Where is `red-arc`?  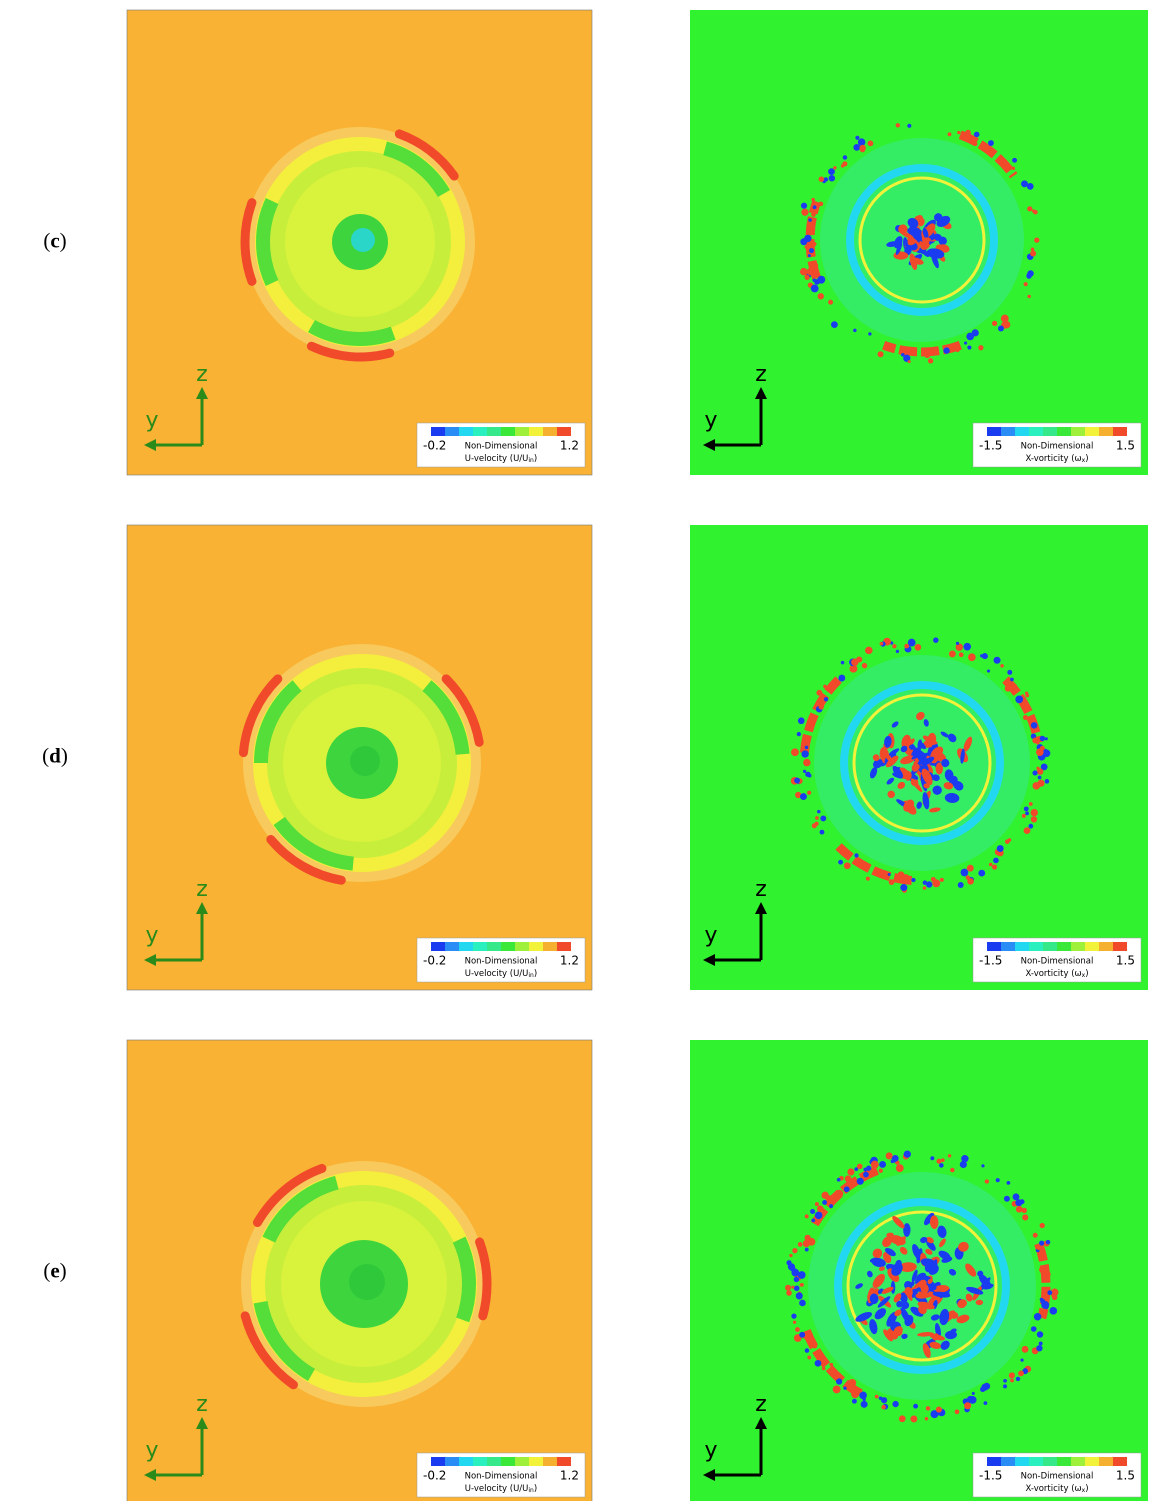 red-arc is located at coordinates (462, 710).